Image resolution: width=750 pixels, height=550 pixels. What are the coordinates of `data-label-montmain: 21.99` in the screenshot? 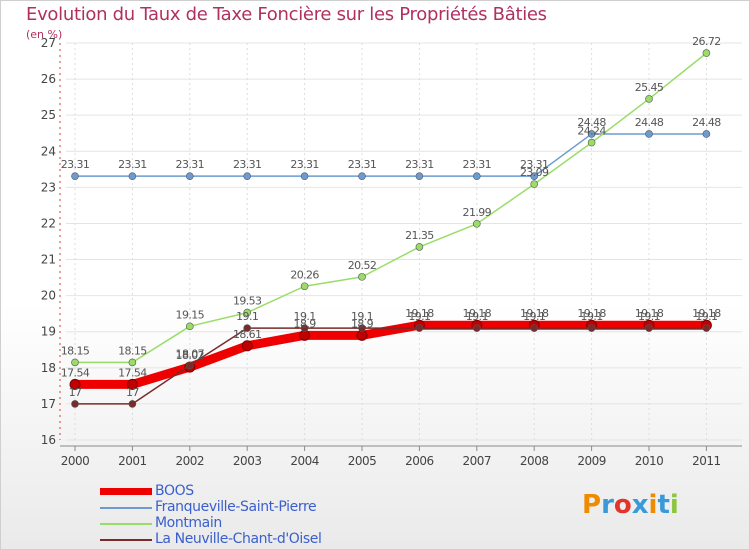 It's located at (477, 212).